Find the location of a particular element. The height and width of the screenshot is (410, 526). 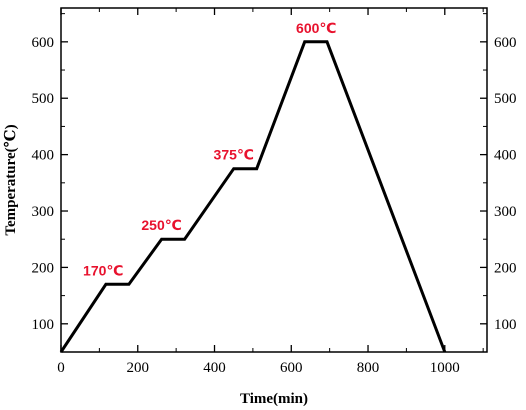

y-tick-label-left: 100 is located at coordinates (43, 325).